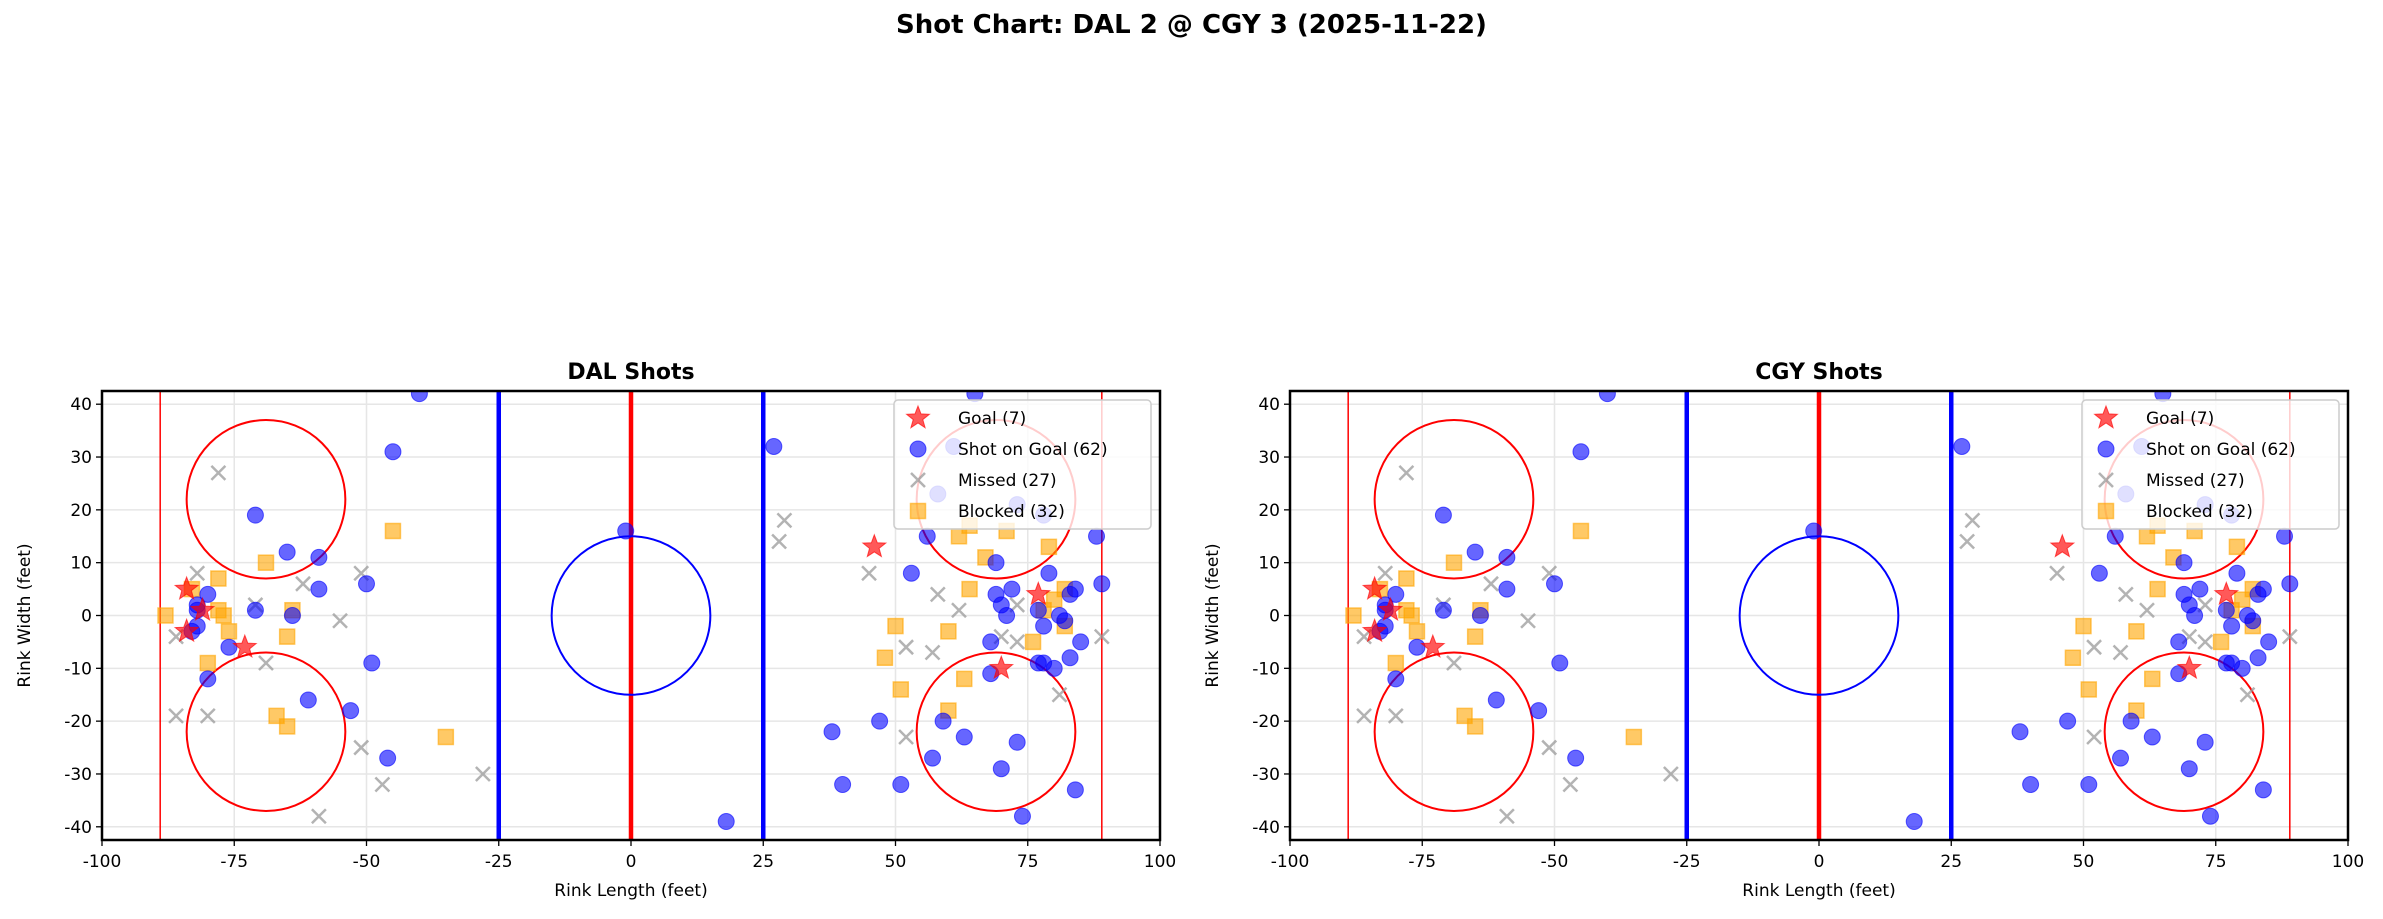 The image size is (2383, 919). Describe the element at coordinates (1011, 512) in the screenshot. I see `legend-label: Blocked (32)` at that location.